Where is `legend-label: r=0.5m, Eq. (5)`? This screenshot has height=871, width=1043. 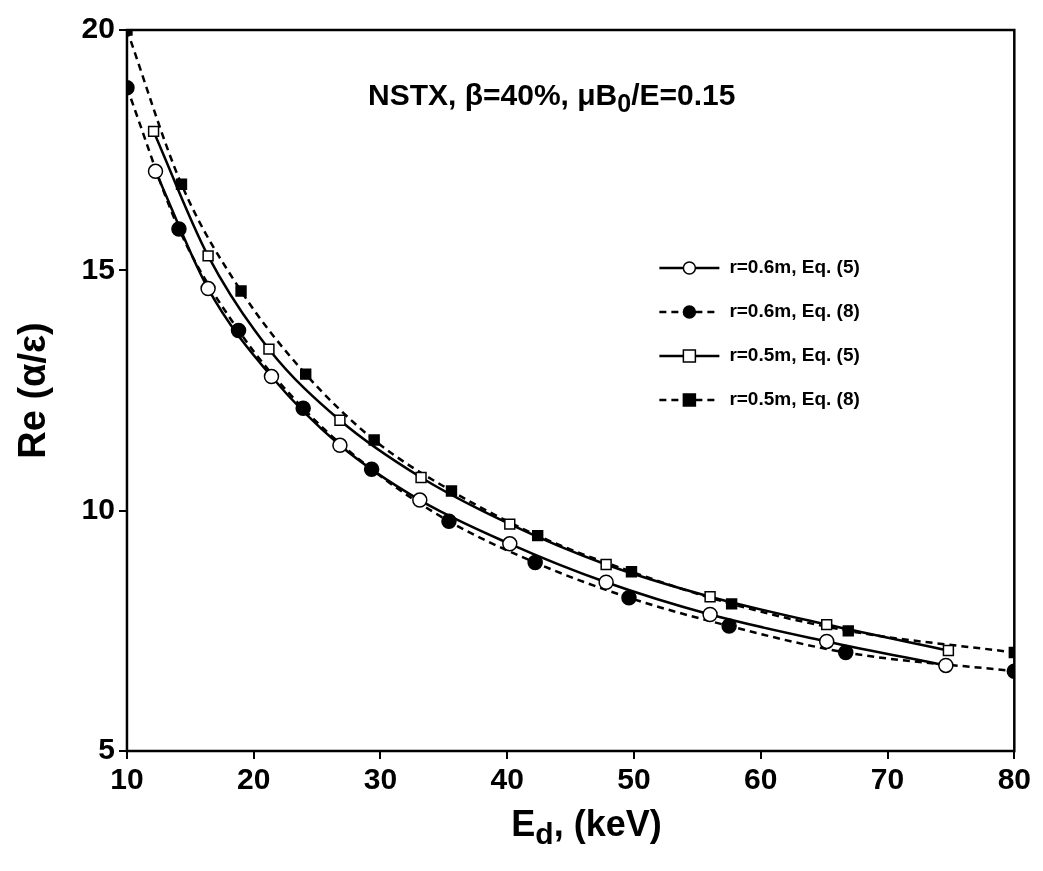 legend-label: r=0.5m, Eq. (5) is located at coordinates (794, 355).